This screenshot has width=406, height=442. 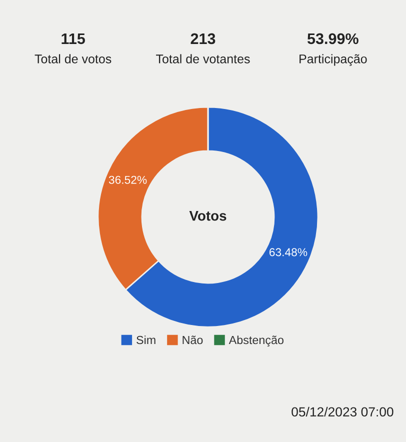 What do you see at coordinates (256, 341) in the screenshot?
I see `legend-label: Abstenção` at bounding box center [256, 341].